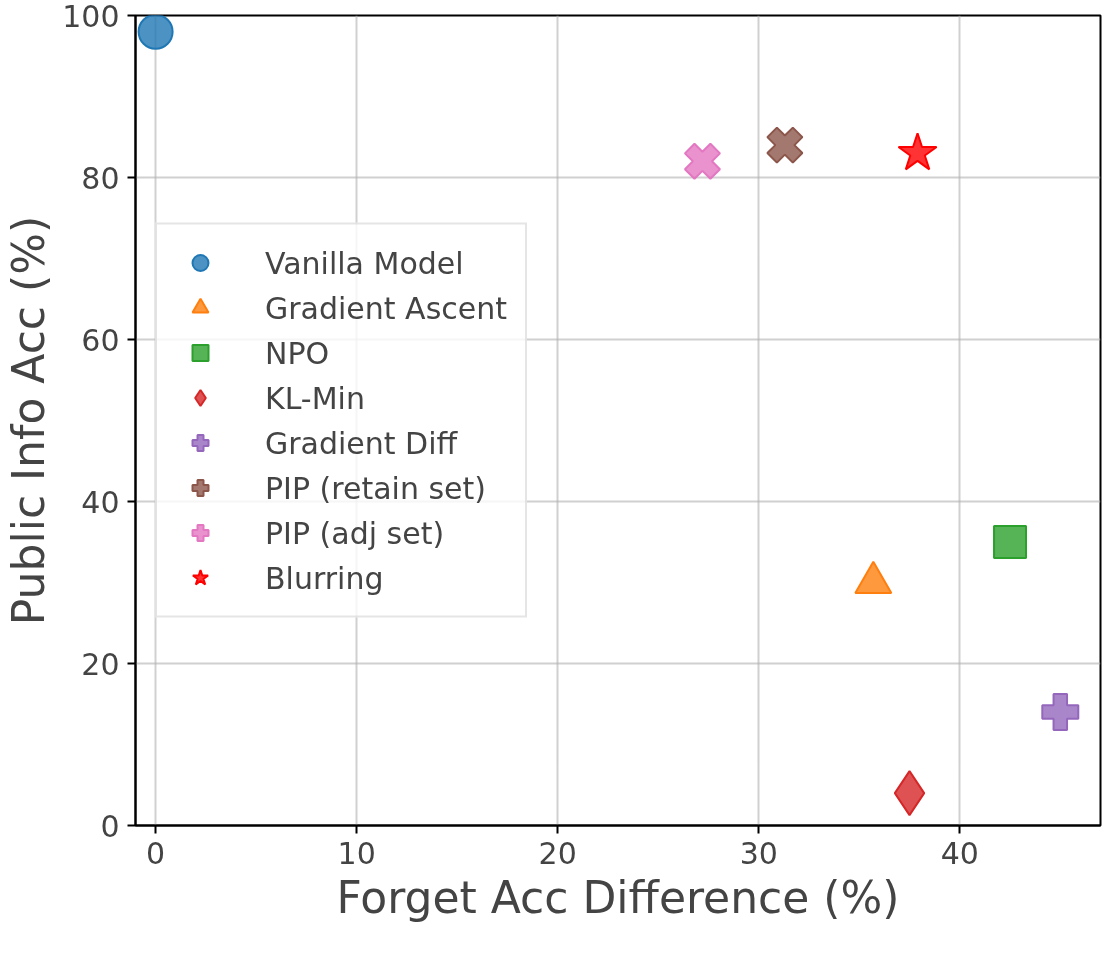  What do you see at coordinates (758, 853) in the screenshot?
I see `x-tick-label: 30` at bounding box center [758, 853].